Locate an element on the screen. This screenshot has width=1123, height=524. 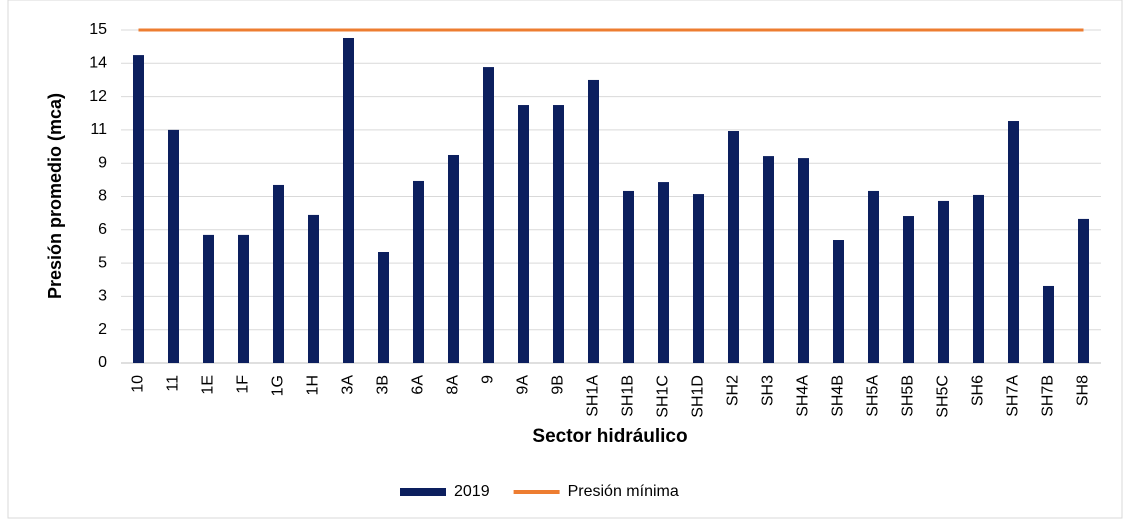
legend-label: Presión mínima is located at coordinates (623, 491).